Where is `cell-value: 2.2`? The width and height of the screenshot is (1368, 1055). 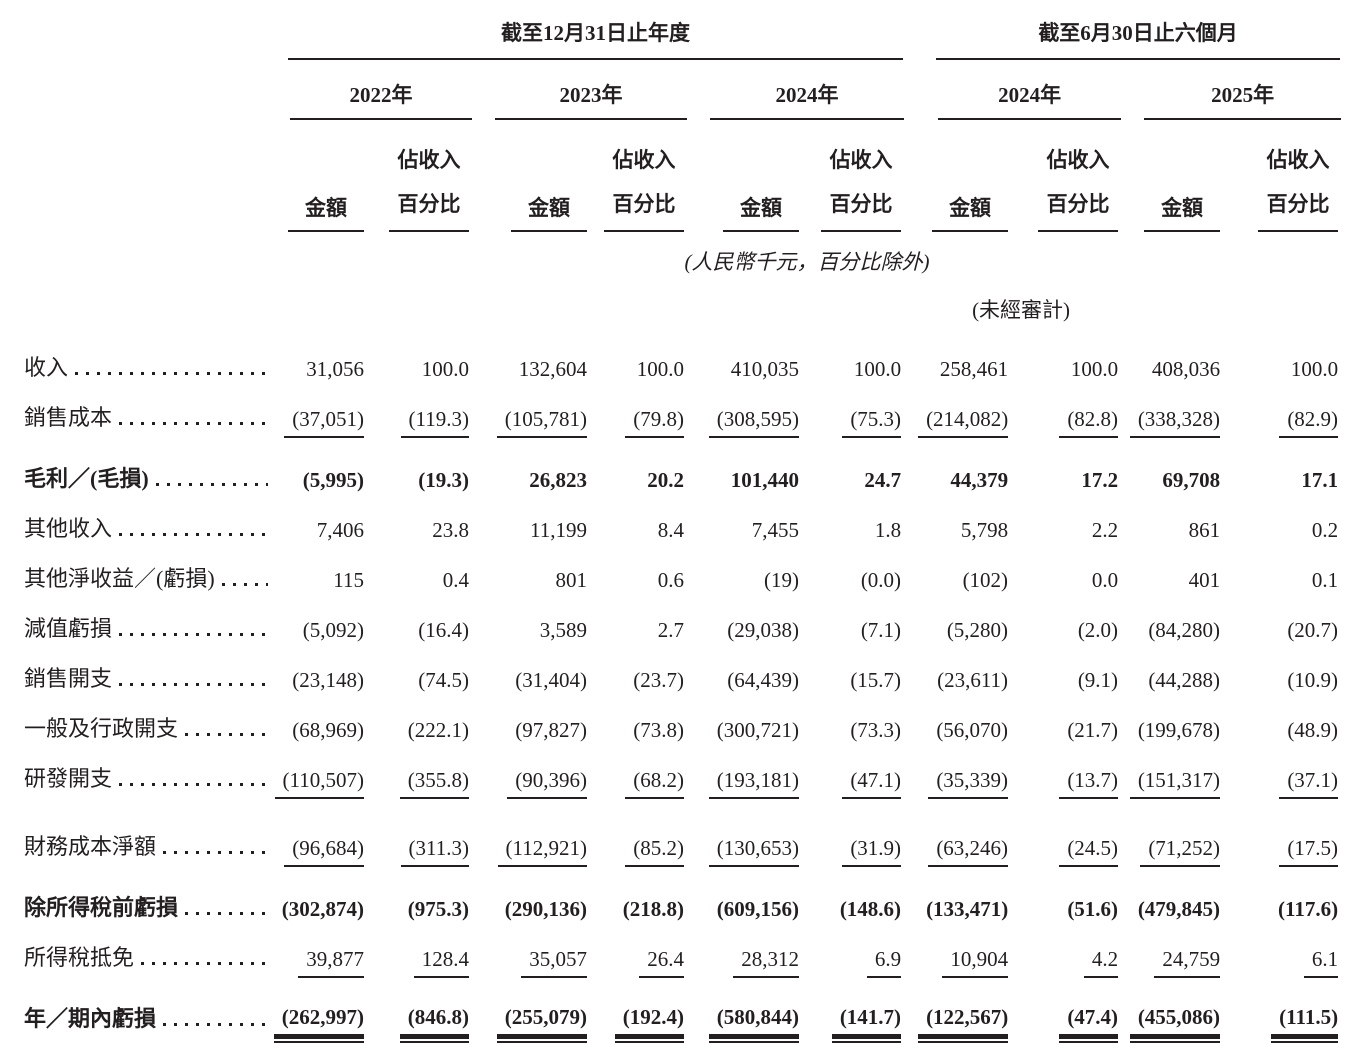 cell-value: 2.2 is located at coordinates (1069, 524).